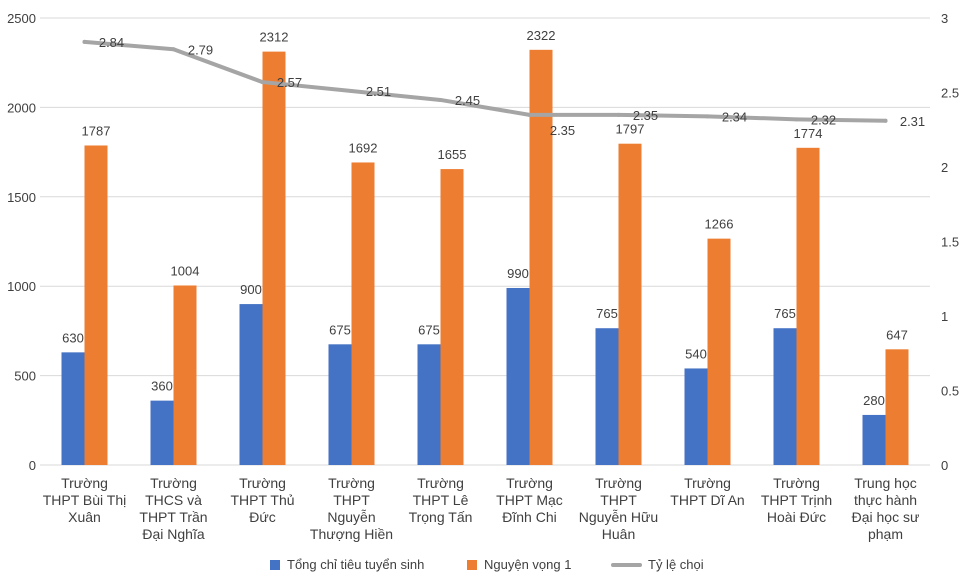 This screenshot has width=970, height=583. What do you see at coordinates (885, 483) in the screenshot?
I see `category-label-line: Trung học` at bounding box center [885, 483].